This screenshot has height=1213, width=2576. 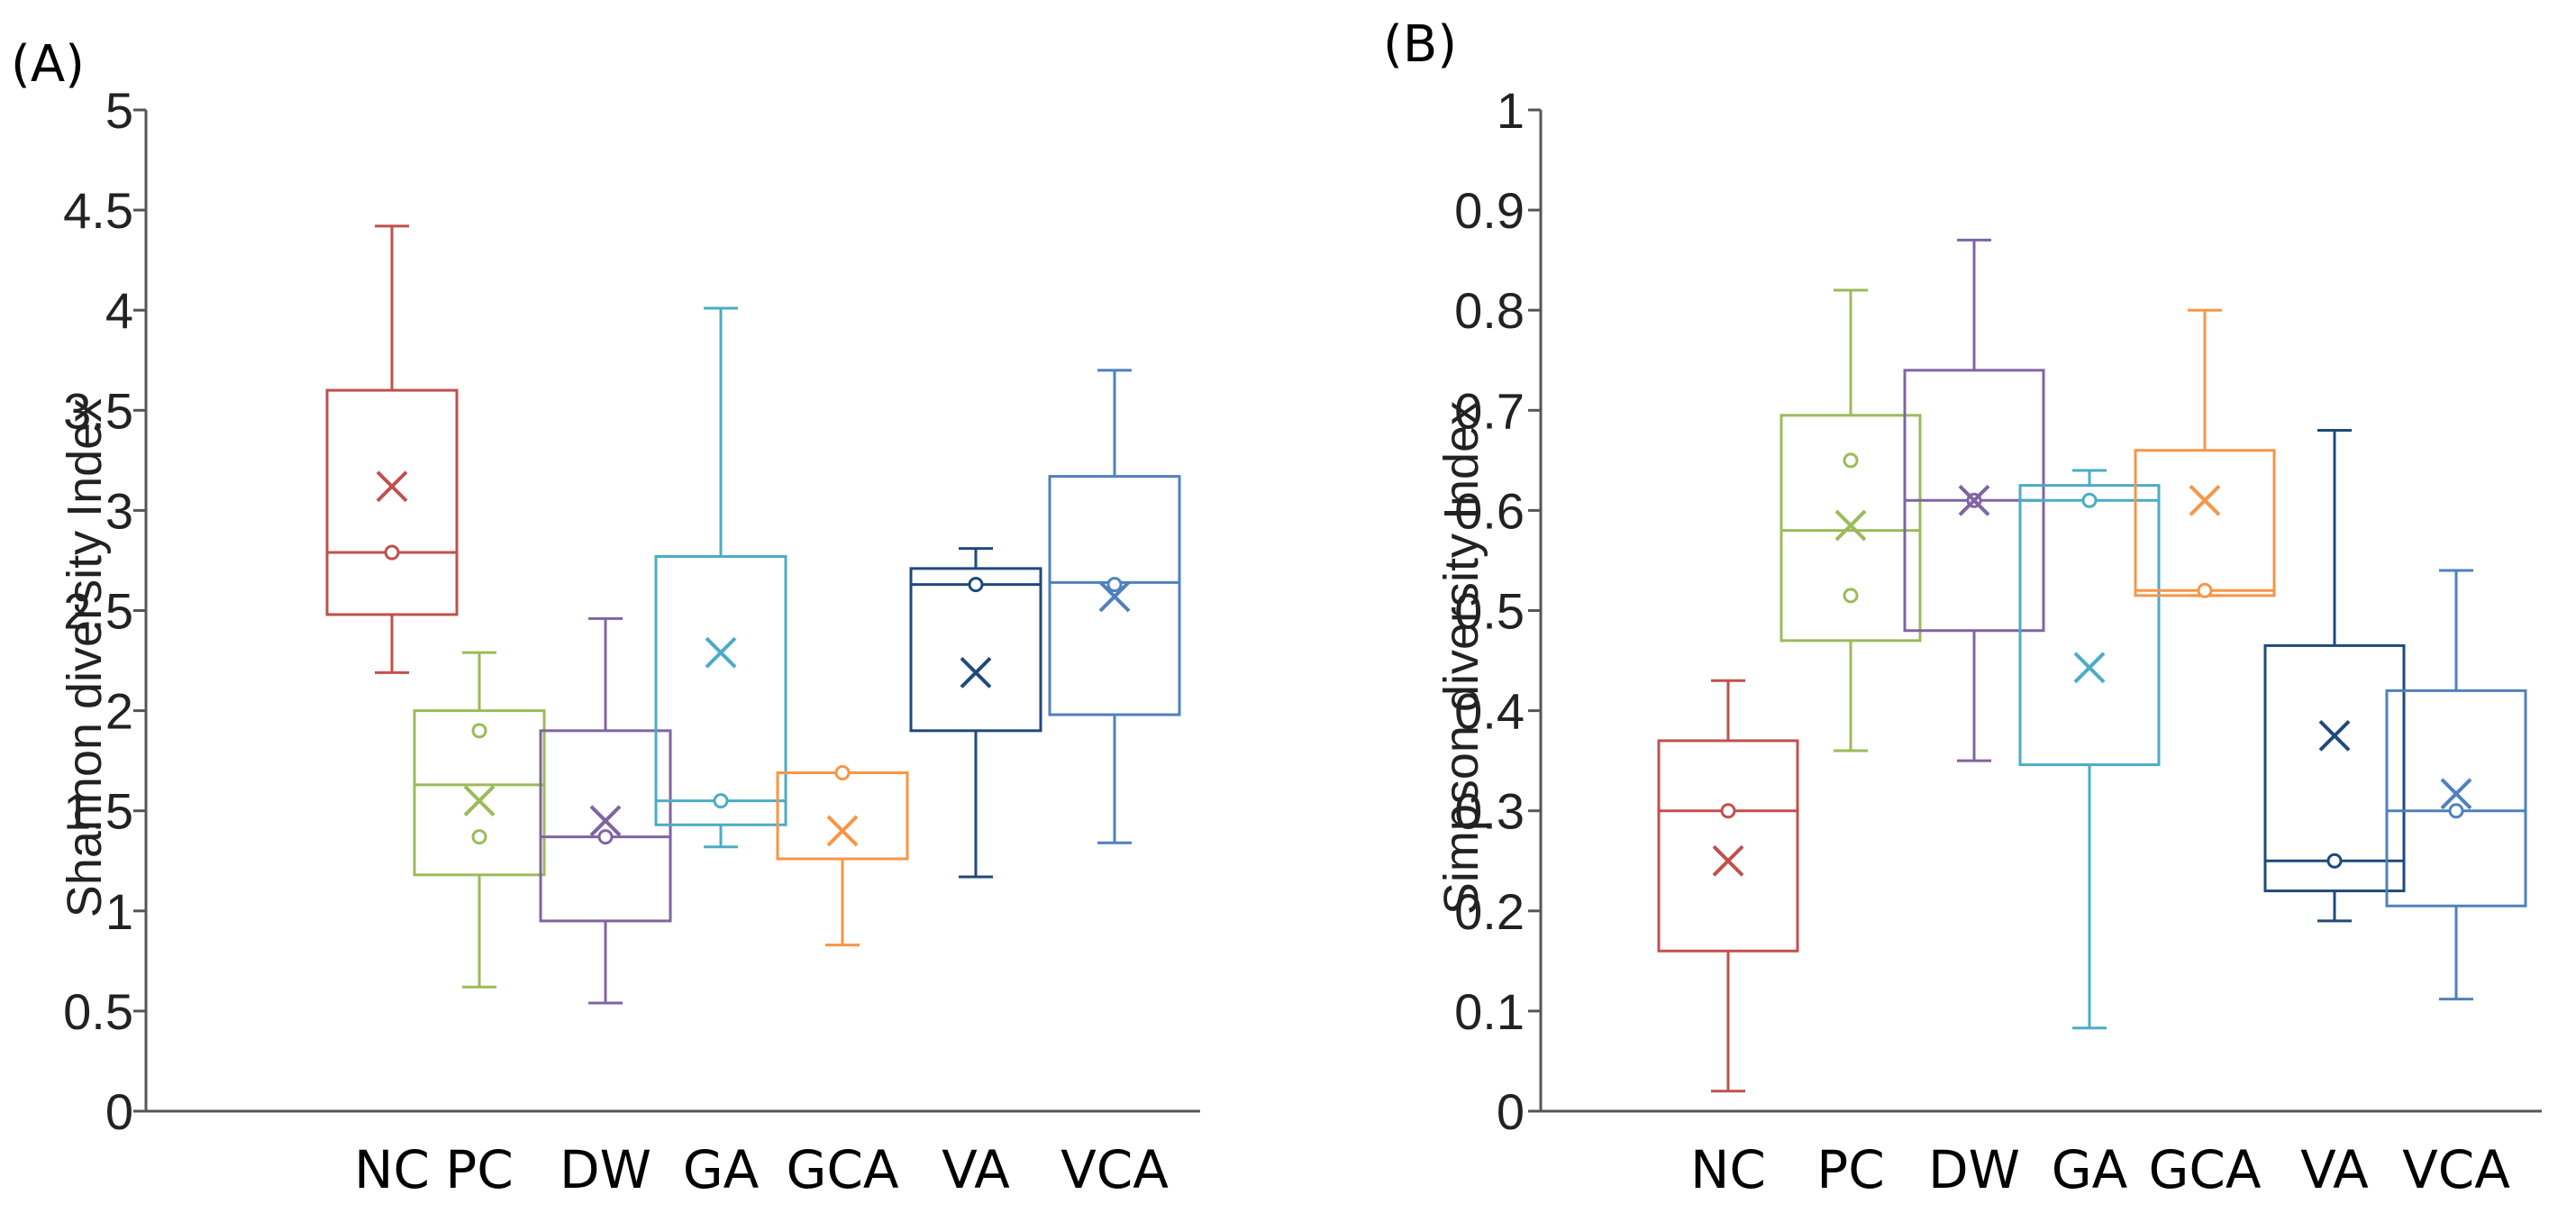 What do you see at coordinates (119, 711) in the screenshot?
I see `y-tick-label: 2` at bounding box center [119, 711].